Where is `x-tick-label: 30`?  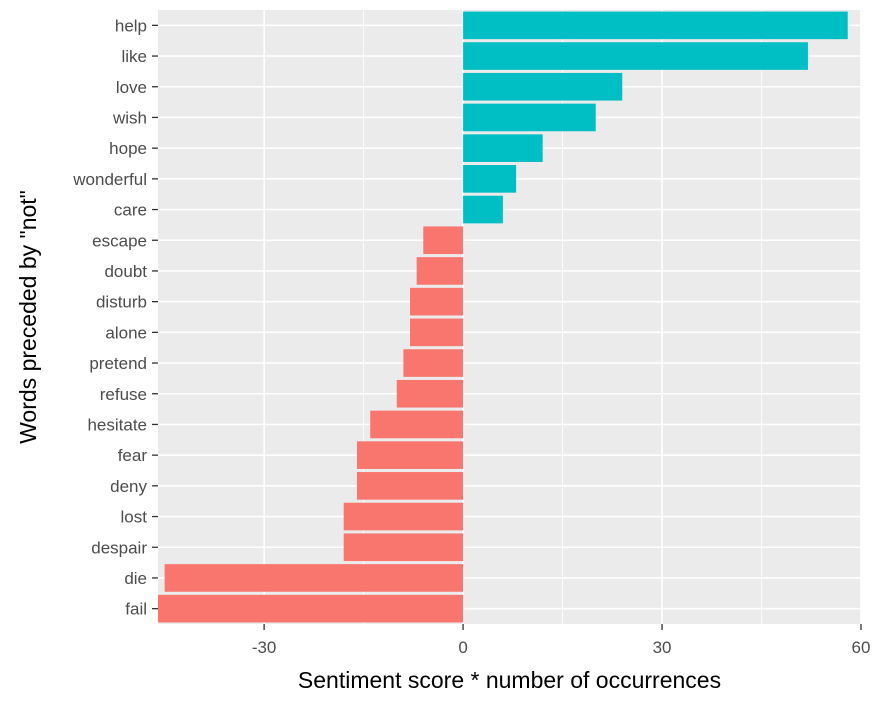
x-tick-label: 30 is located at coordinates (662, 647).